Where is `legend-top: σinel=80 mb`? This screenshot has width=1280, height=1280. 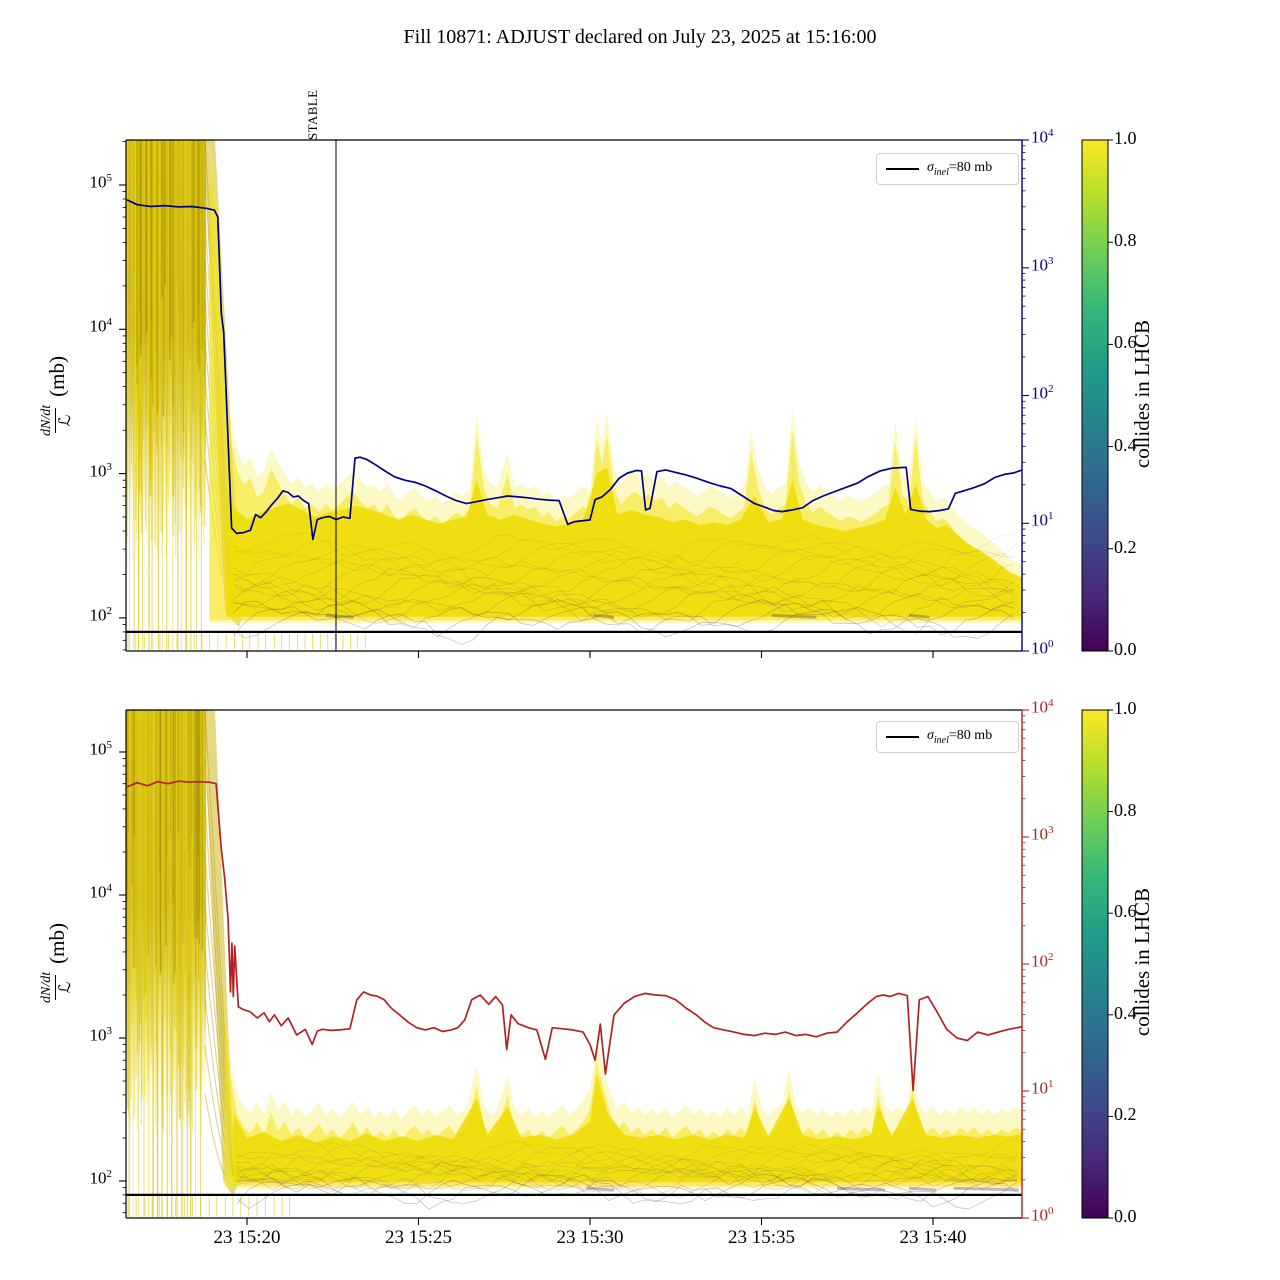 legend-top: σinel=80 mb is located at coordinates (947, 169).